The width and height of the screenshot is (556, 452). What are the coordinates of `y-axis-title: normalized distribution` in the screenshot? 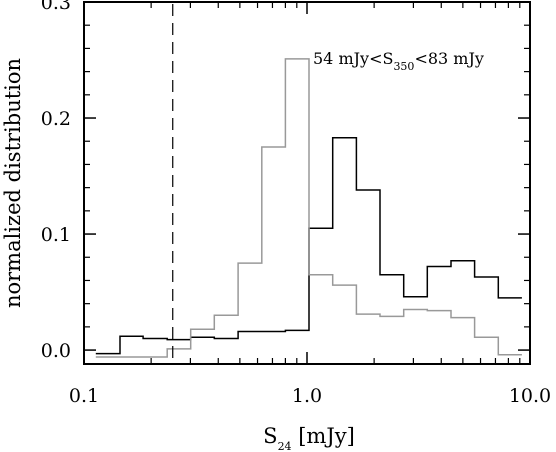 It's located at (13, 183).